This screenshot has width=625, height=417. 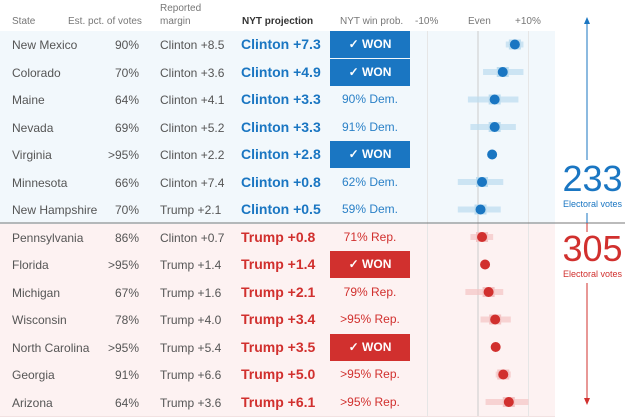 What do you see at coordinates (587, 20) in the screenshot?
I see `arrow-up-icon` at bounding box center [587, 20].